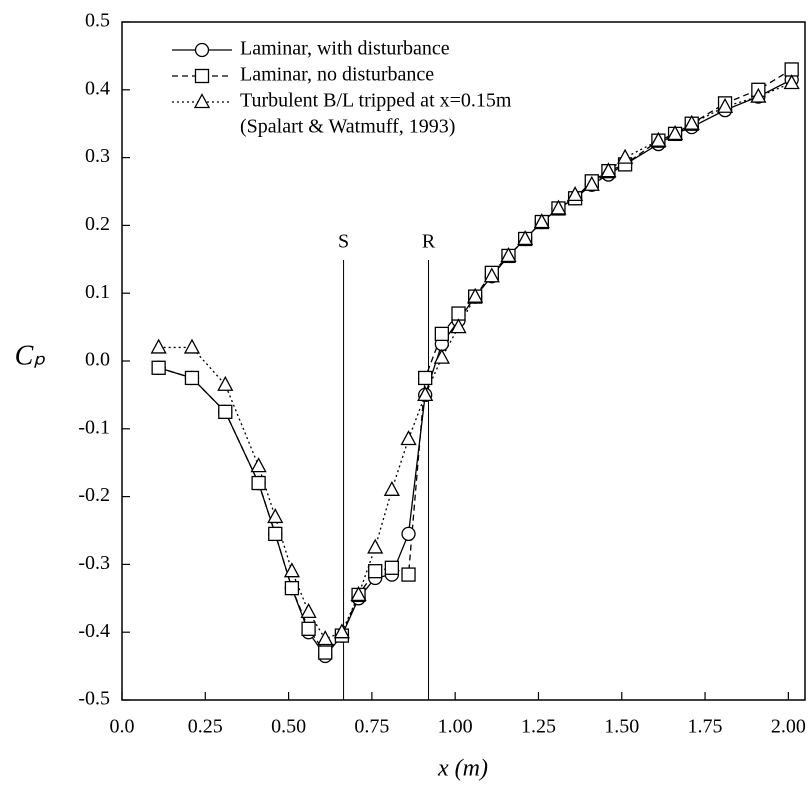 The image size is (809, 790). I want to click on y-tick-label: -0.5, so click(94, 699).